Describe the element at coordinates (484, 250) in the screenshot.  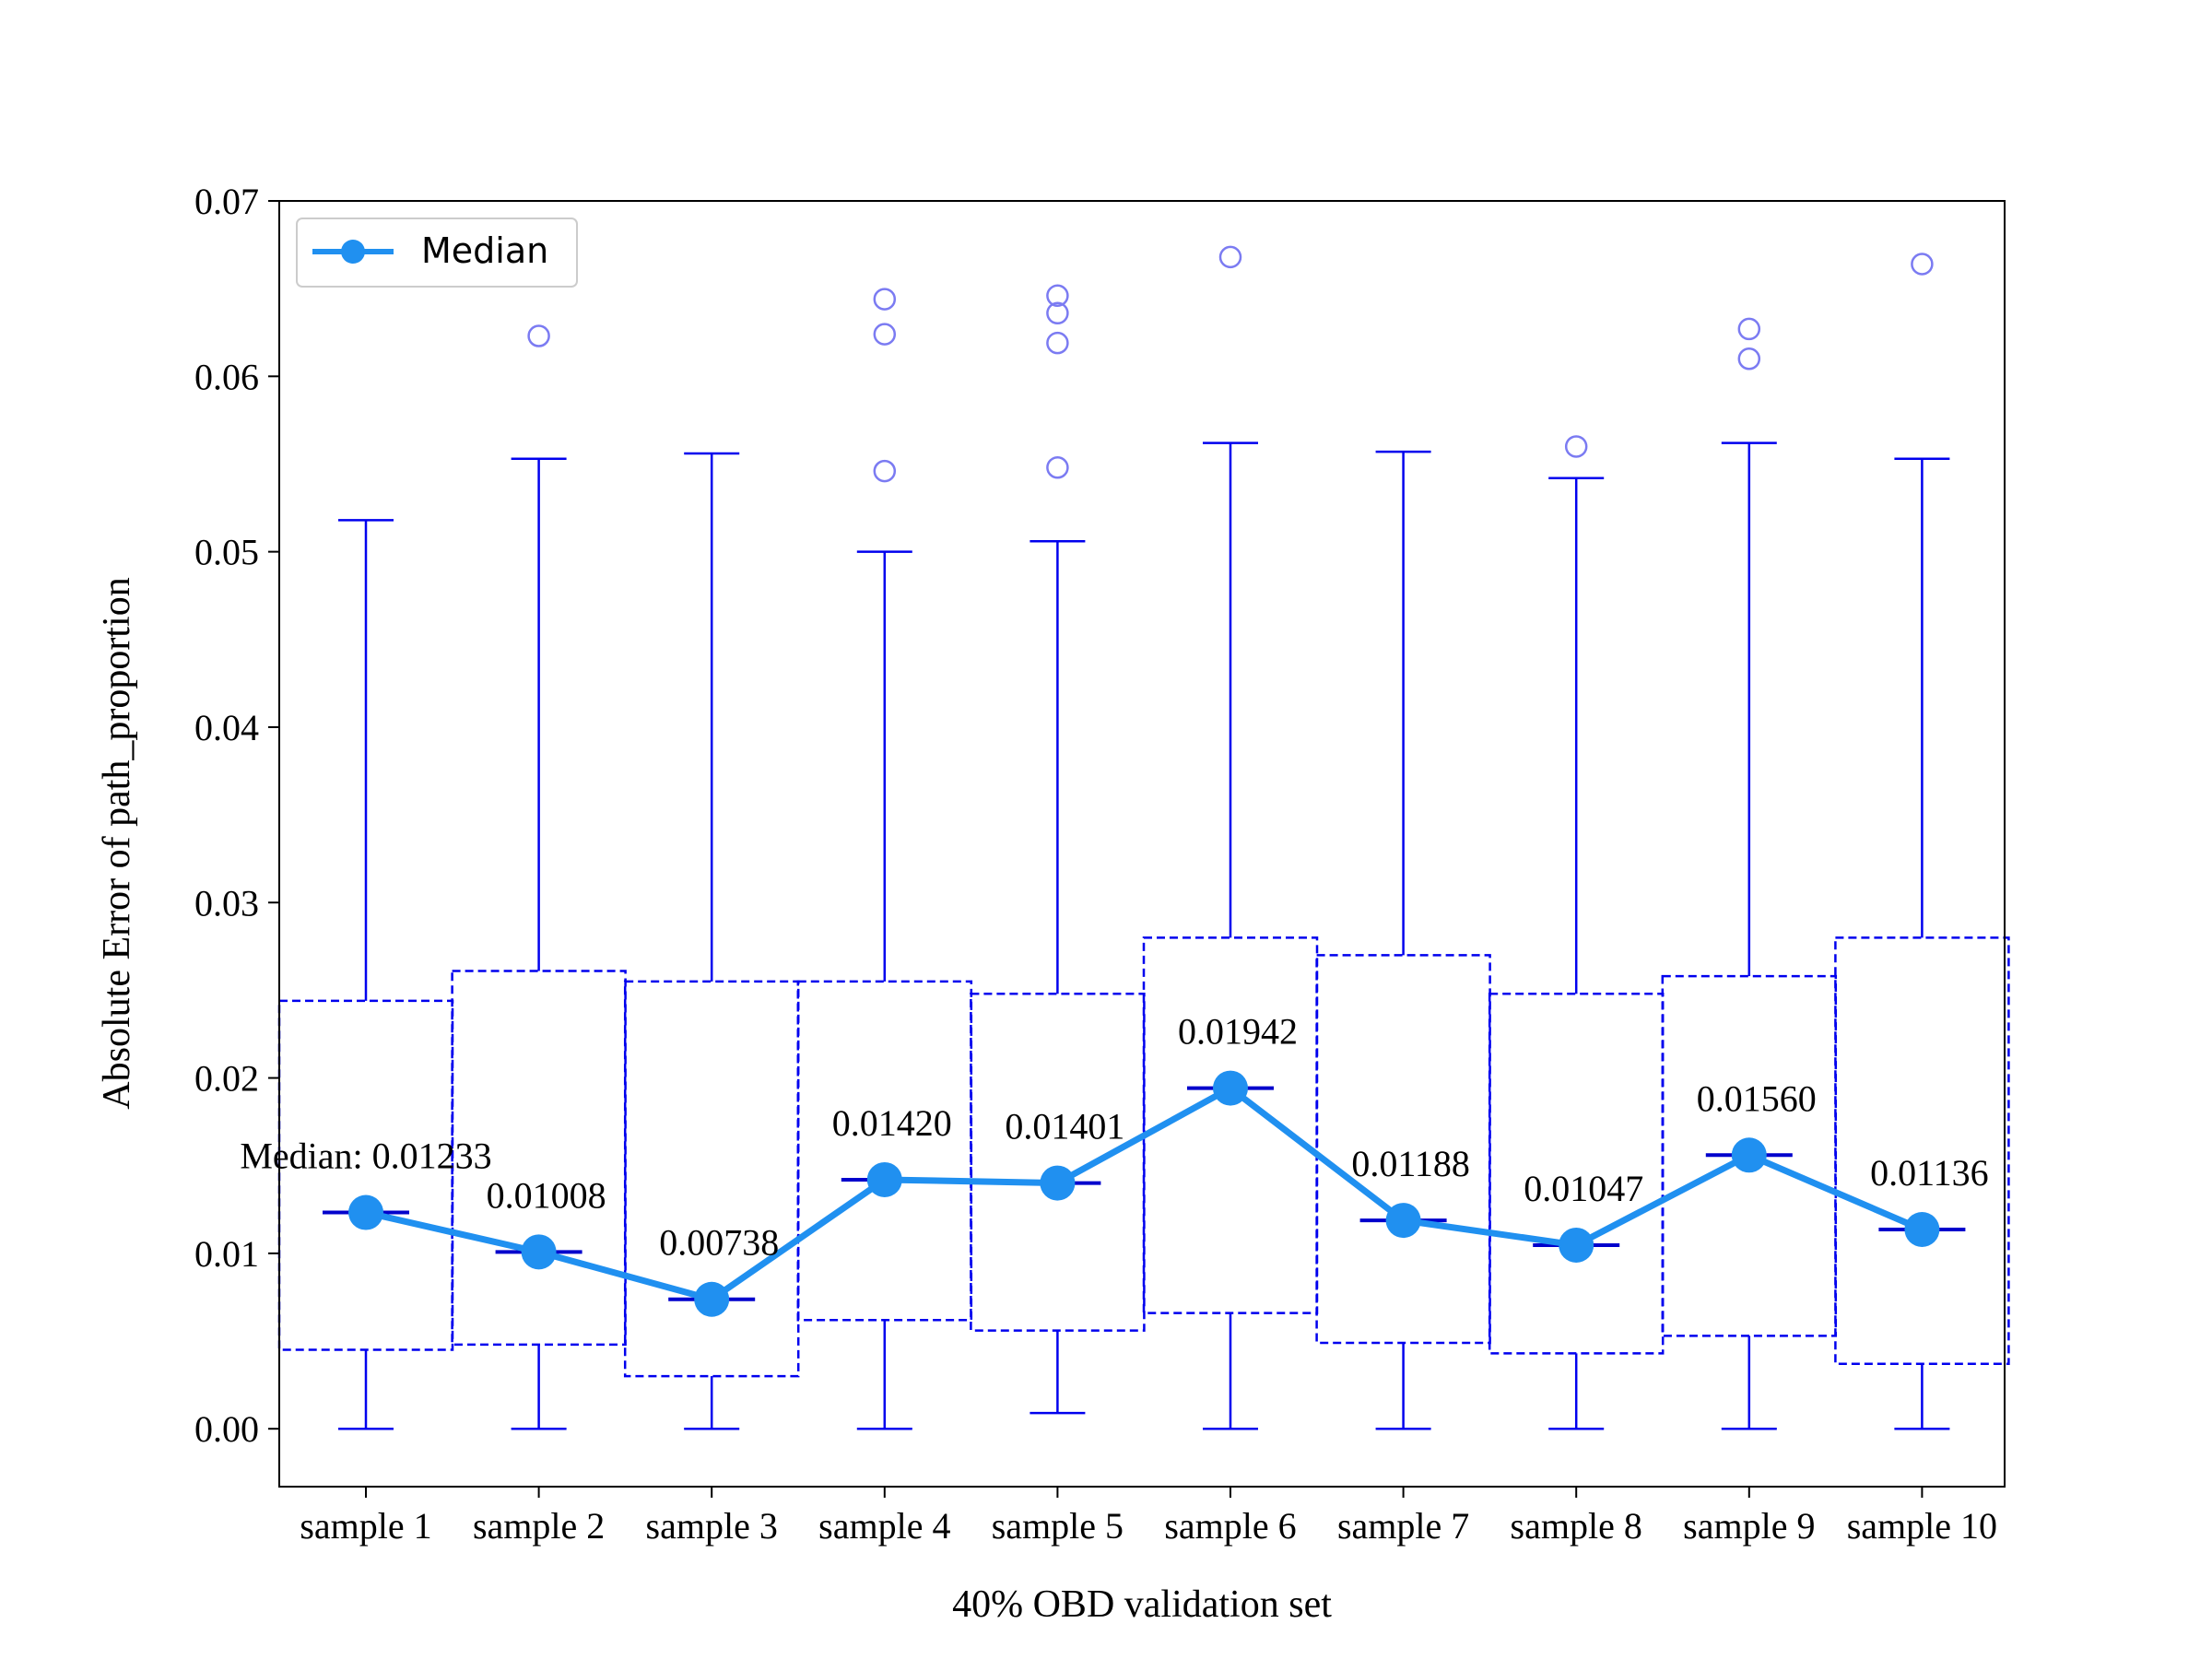
I see `legend-label-median: Median` at that location.